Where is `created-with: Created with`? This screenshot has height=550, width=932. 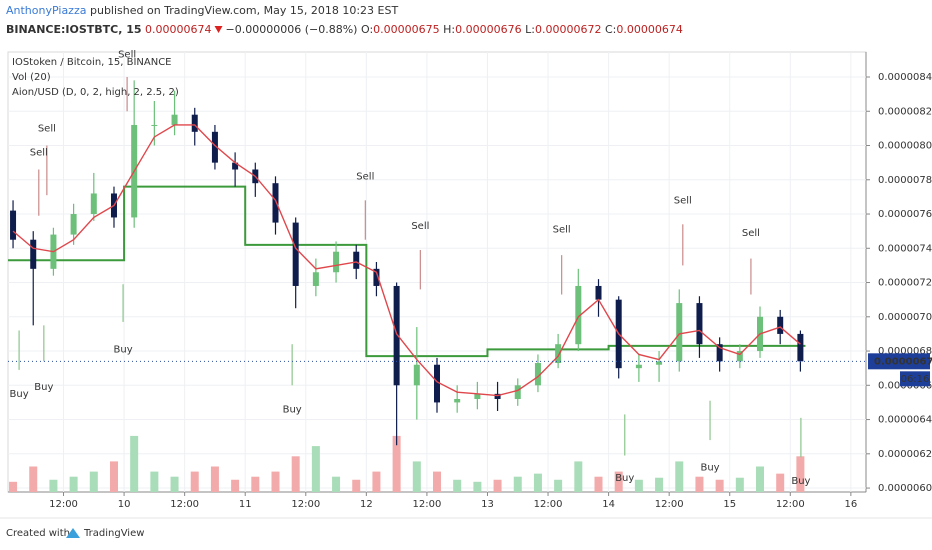 created-with: Created with is located at coordinates (38, 533).